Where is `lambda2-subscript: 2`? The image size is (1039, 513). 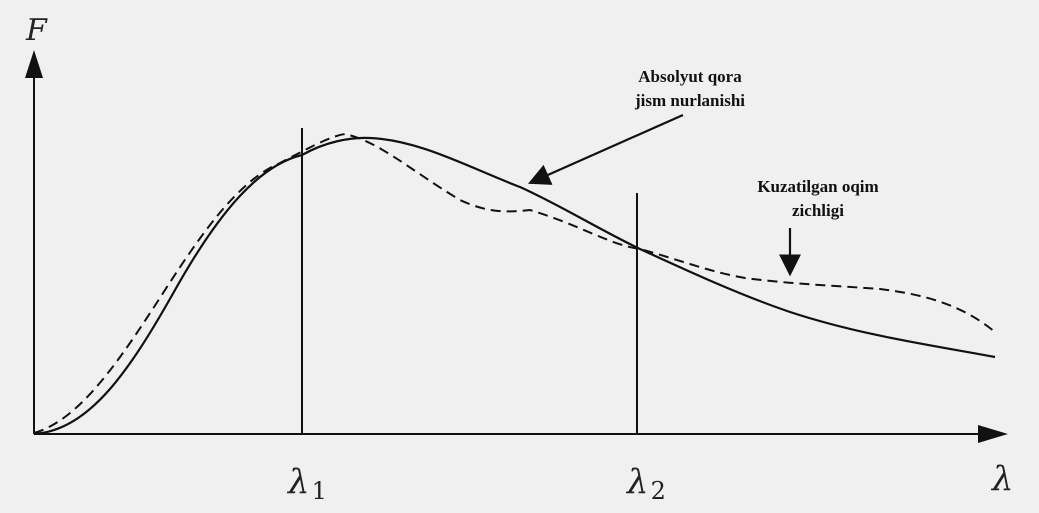 lambda2-subscript: 2 is located at coordinates (658, 491).